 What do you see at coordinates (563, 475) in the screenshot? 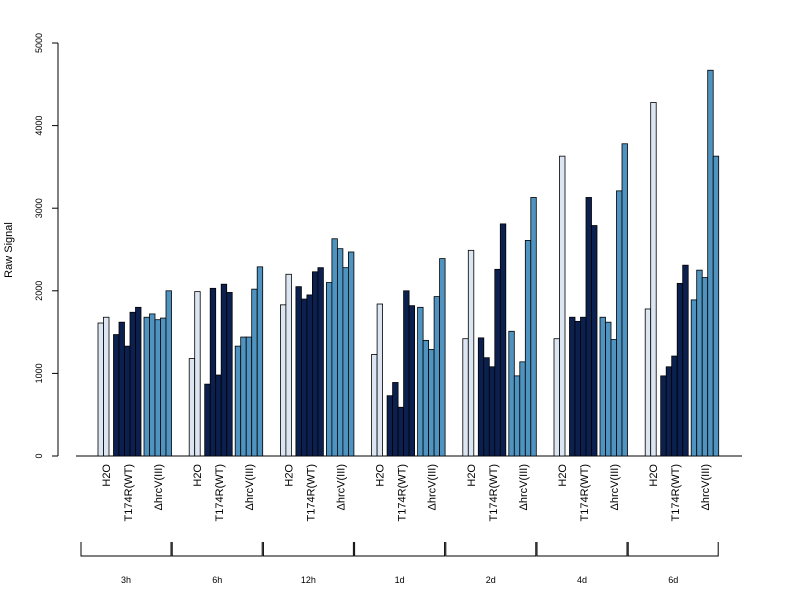
I see `treatment-label-4d-h2o: H2O` at bounding box center [563, 475].